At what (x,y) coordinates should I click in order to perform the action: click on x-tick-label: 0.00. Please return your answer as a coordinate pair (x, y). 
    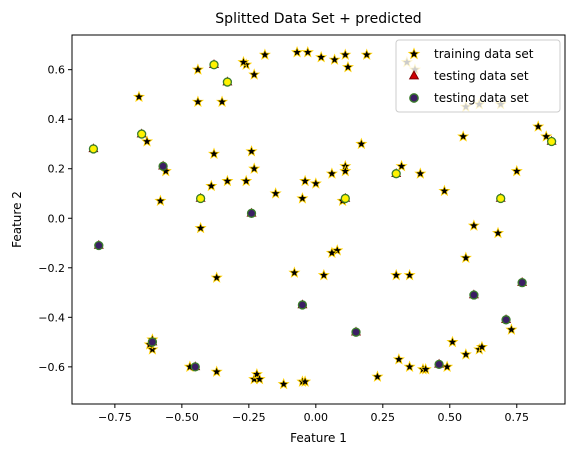
    Looking at the image, I should click on (316, 417).